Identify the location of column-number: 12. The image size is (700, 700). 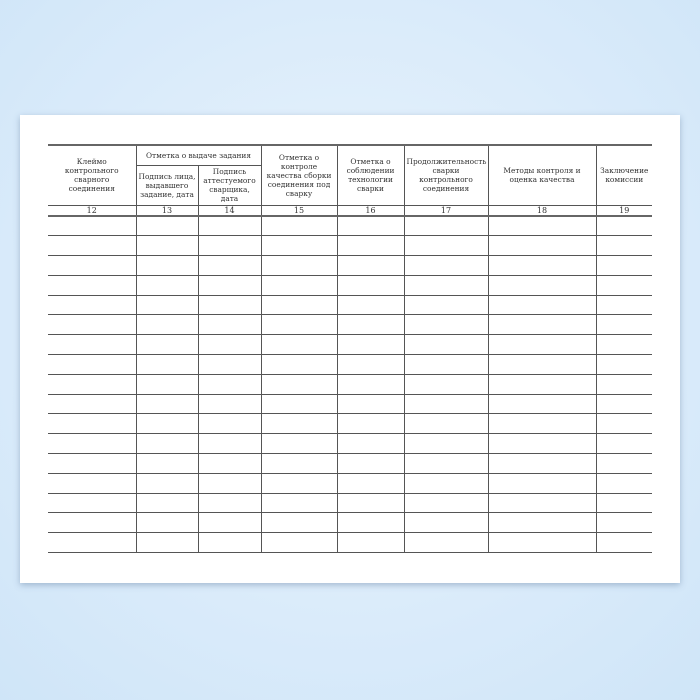
(92, 211).